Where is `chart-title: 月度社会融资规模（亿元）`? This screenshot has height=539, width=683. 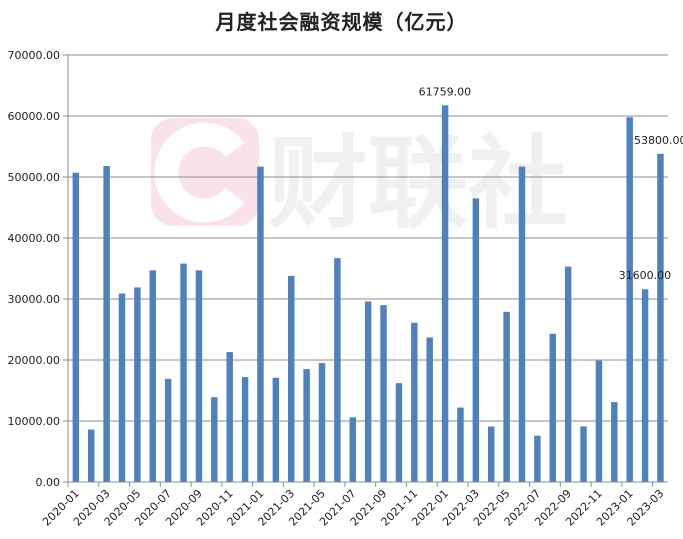 chart-title: 月度社会融资规模（亿元） is located at coordinates (341, 22).